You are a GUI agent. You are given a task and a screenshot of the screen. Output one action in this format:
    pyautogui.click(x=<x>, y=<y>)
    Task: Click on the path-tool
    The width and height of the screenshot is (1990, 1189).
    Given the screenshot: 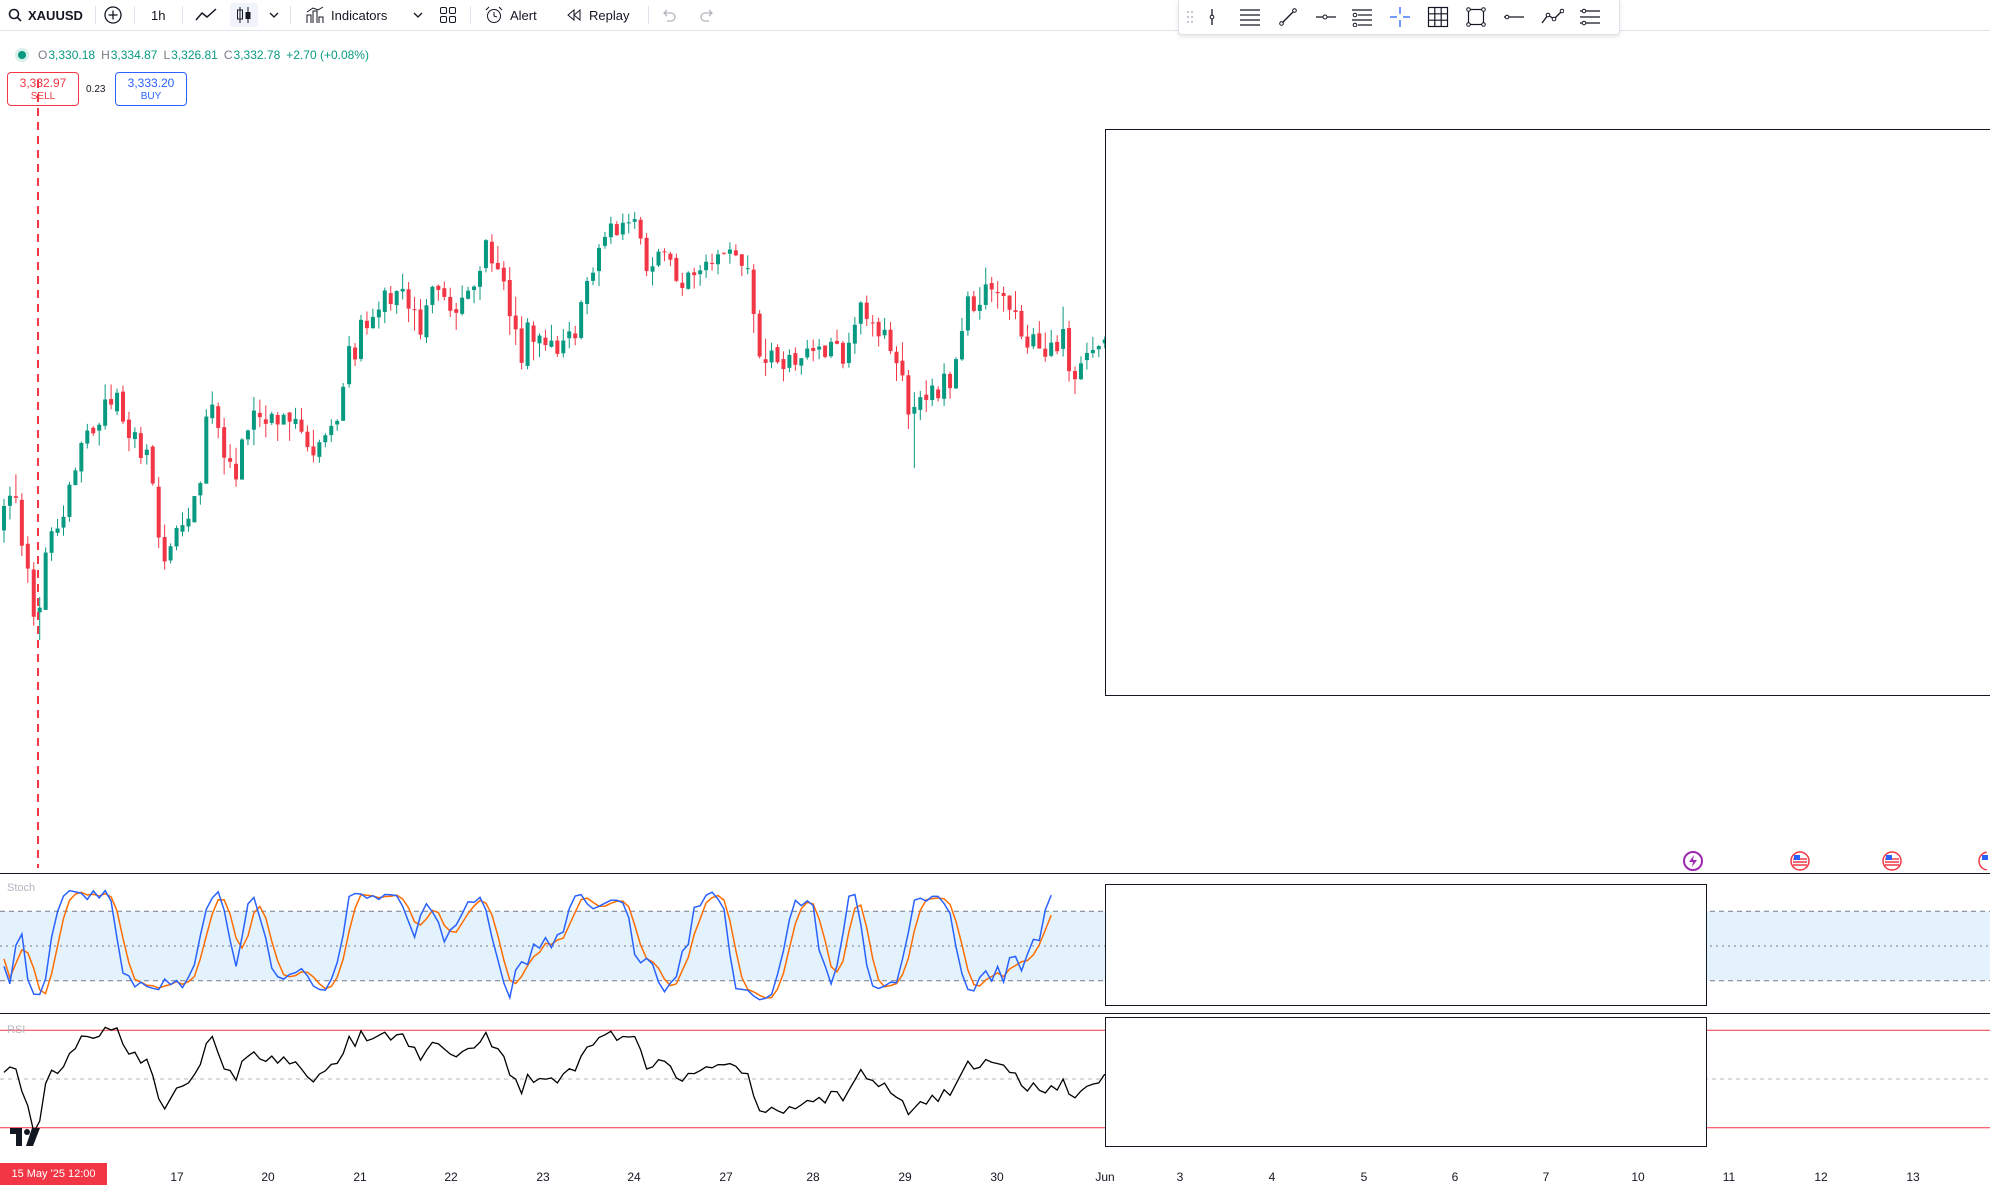 What is the action you would take?
    pyautogui.click(x=1552, y=17)
    